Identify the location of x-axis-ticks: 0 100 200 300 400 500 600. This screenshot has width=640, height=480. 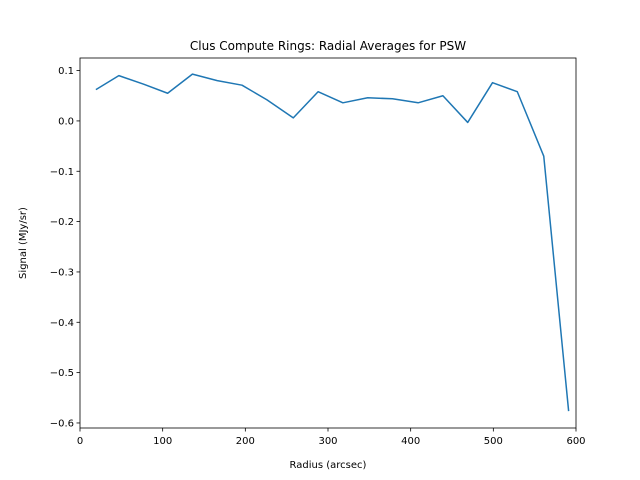
(331, 437).